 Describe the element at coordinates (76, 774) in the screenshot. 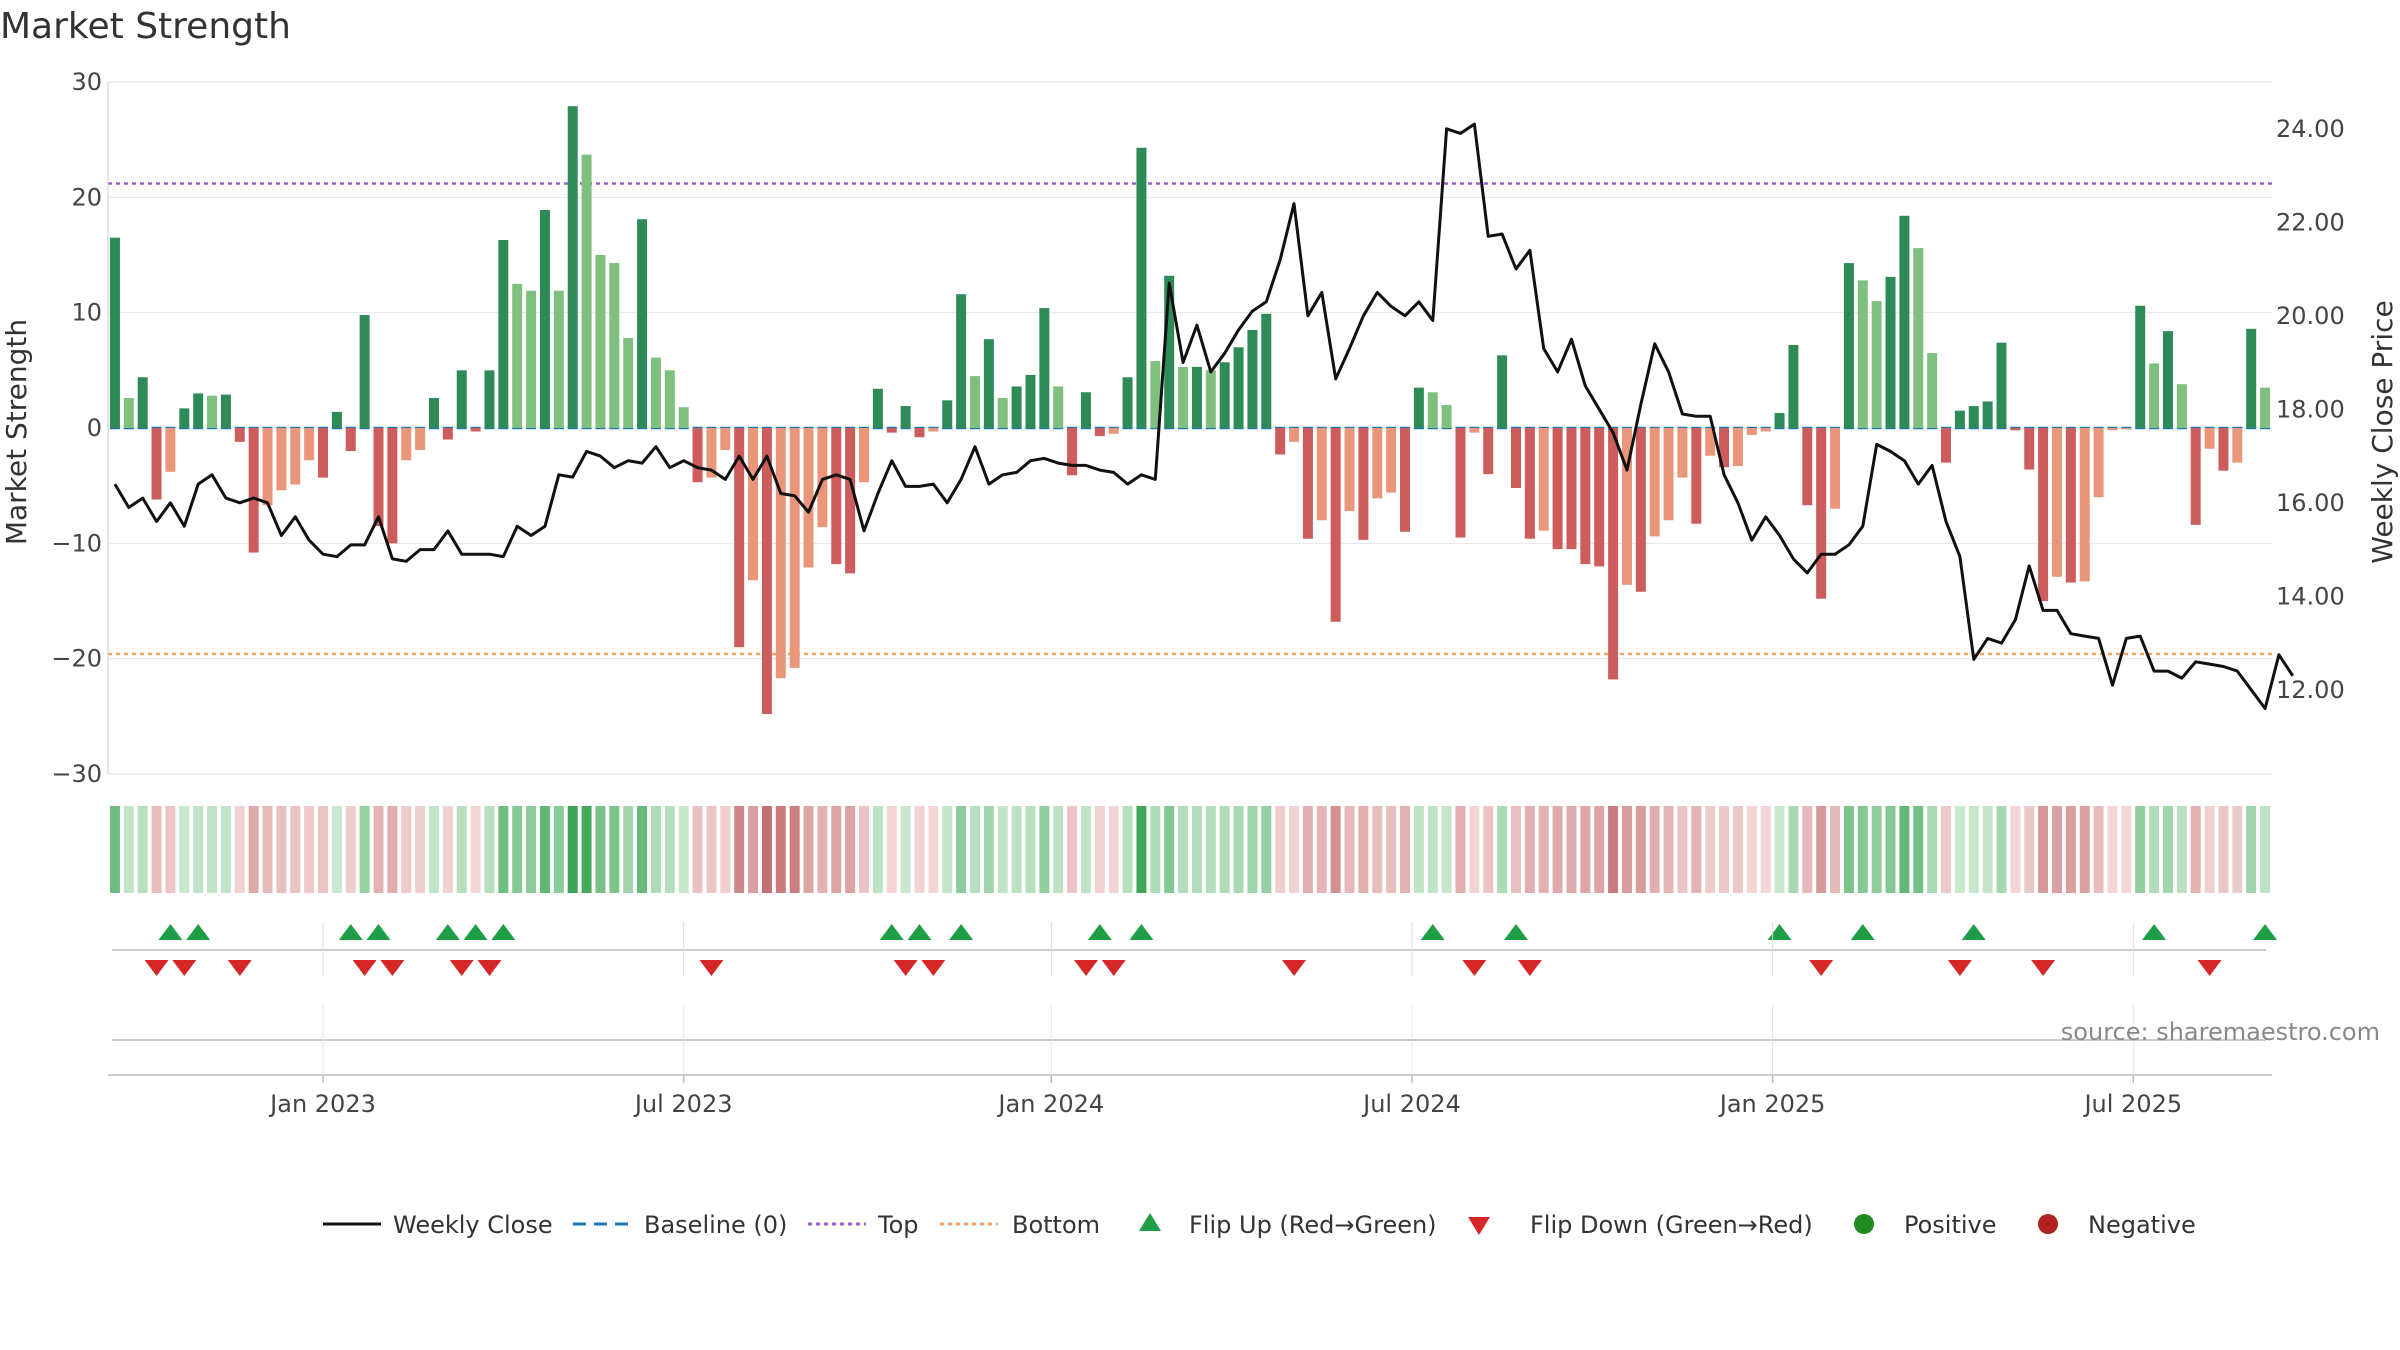

I see `y-tick-label: −30` at that location.